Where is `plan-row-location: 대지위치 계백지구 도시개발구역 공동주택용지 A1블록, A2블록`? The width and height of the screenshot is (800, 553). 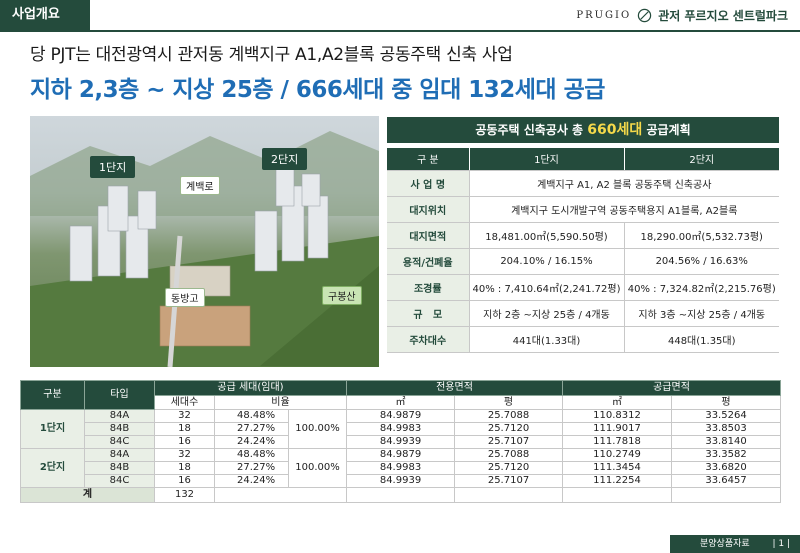 plan-row-location: 대지위치 계백지구 도시개발구역 공동주택용지 A1블록, A2블록 is located at coordinates (583, 209).